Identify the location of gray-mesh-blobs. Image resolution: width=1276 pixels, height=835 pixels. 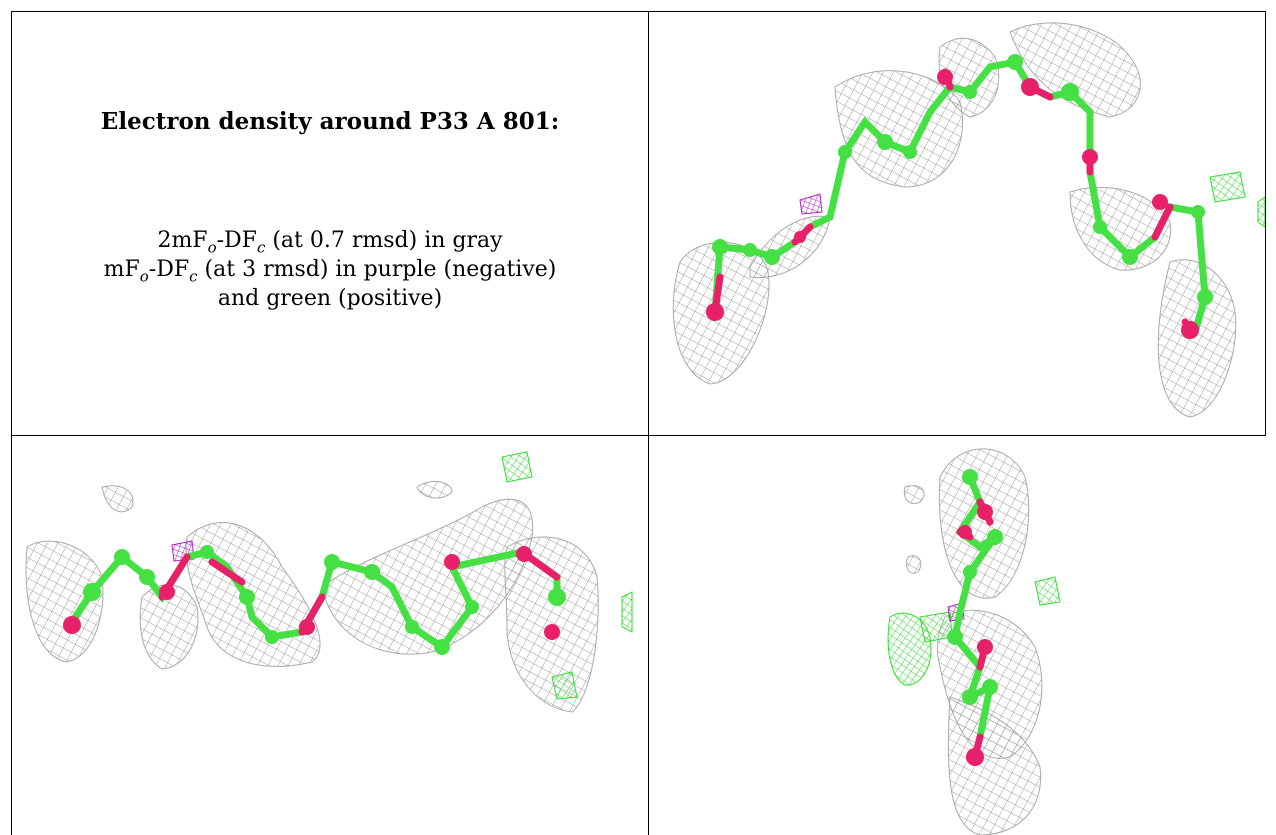
(312, 597).